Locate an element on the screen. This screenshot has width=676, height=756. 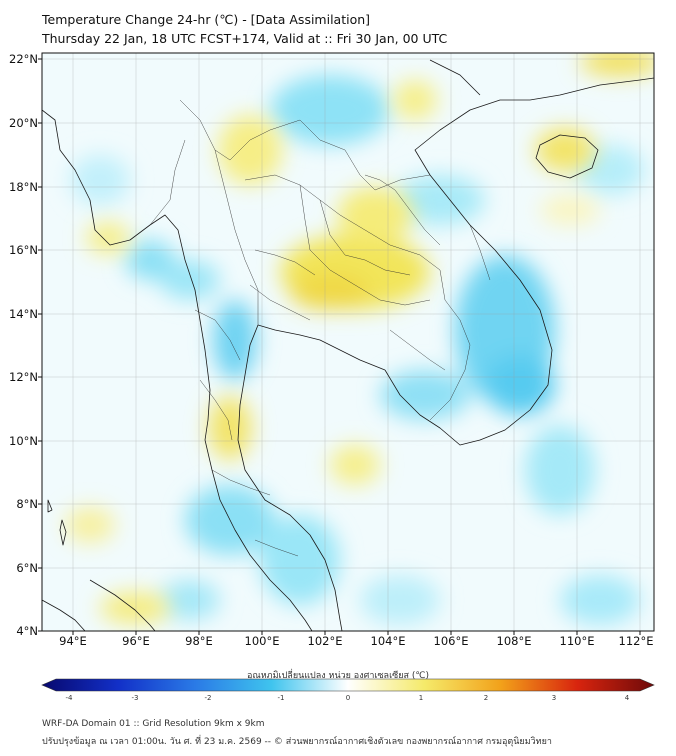
colorbar-tick: 2 is located at coordinates (486, 698).